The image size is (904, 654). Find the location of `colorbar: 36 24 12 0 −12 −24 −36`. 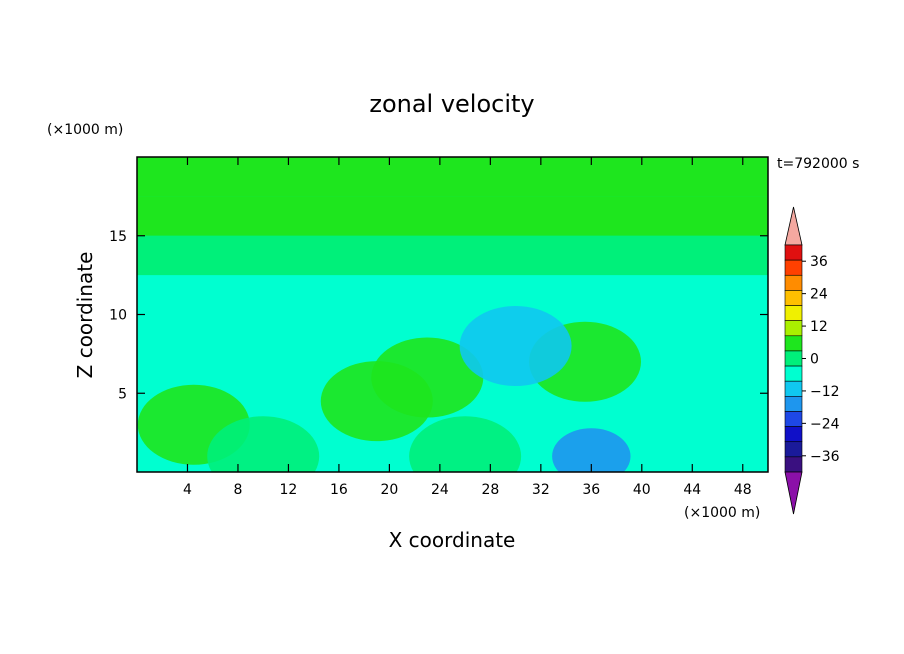

colorbar: 36 24 12 0 −12 −24 −36 is located at coordinates (812, 360).